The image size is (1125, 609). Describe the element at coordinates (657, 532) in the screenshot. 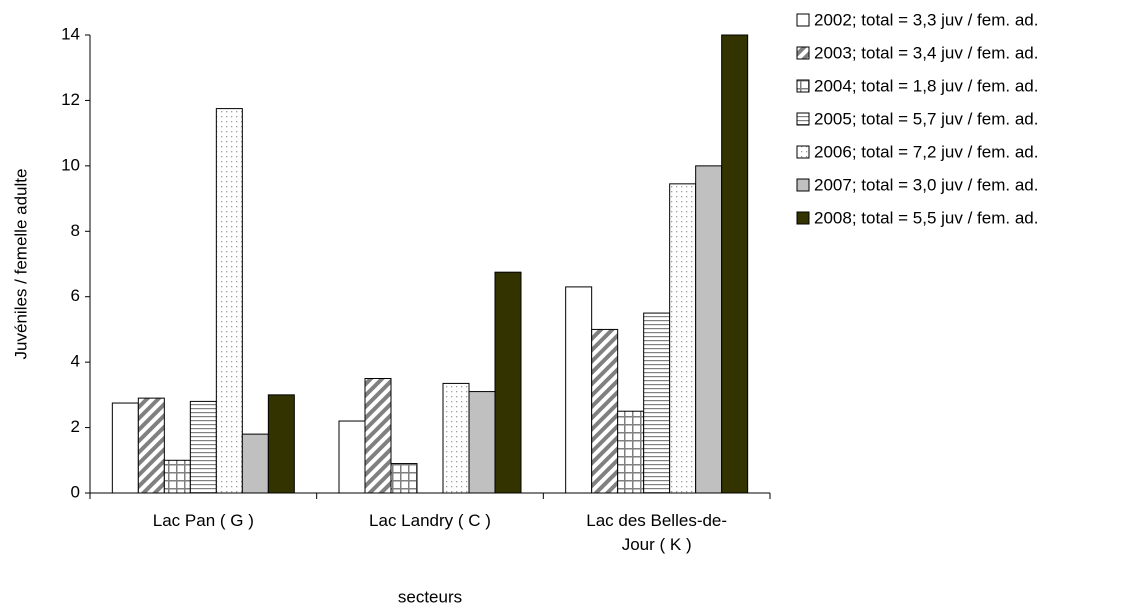

I see `x-tick-label: Lac des Belles-de-Jour ( K )` at that location.